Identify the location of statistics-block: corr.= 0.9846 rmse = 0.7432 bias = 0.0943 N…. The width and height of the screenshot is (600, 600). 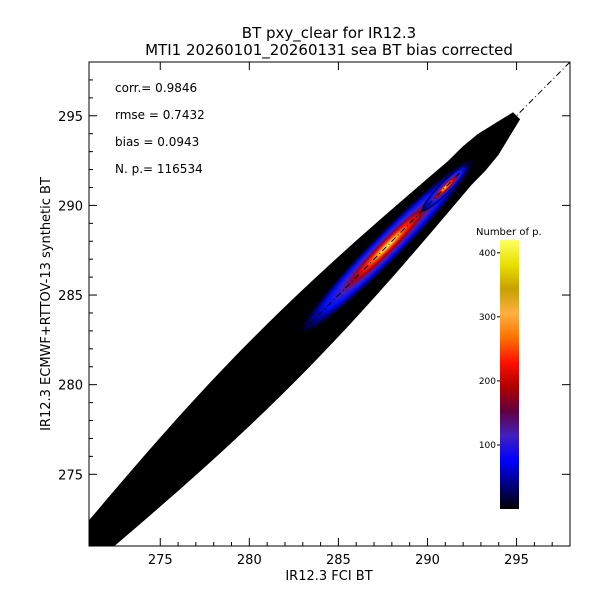
(160, 128).